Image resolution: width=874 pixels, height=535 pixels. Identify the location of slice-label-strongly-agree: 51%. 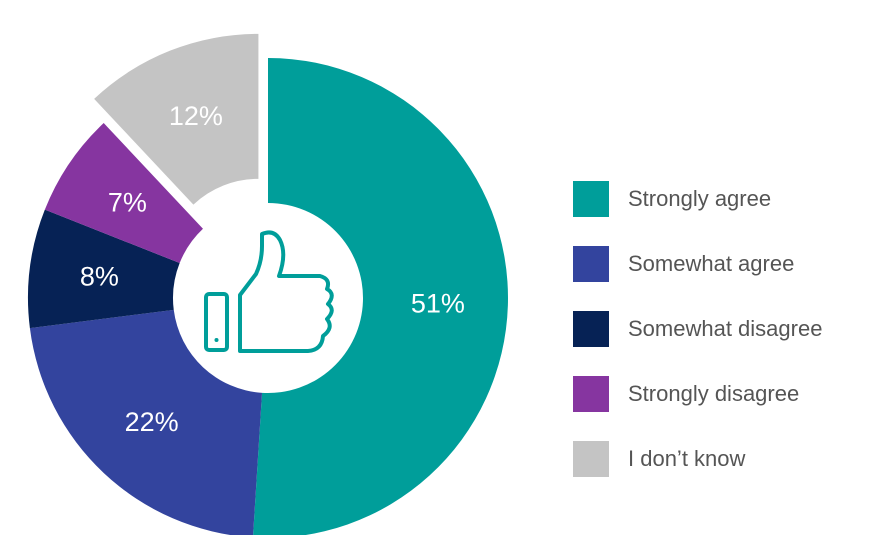
(438, 303).